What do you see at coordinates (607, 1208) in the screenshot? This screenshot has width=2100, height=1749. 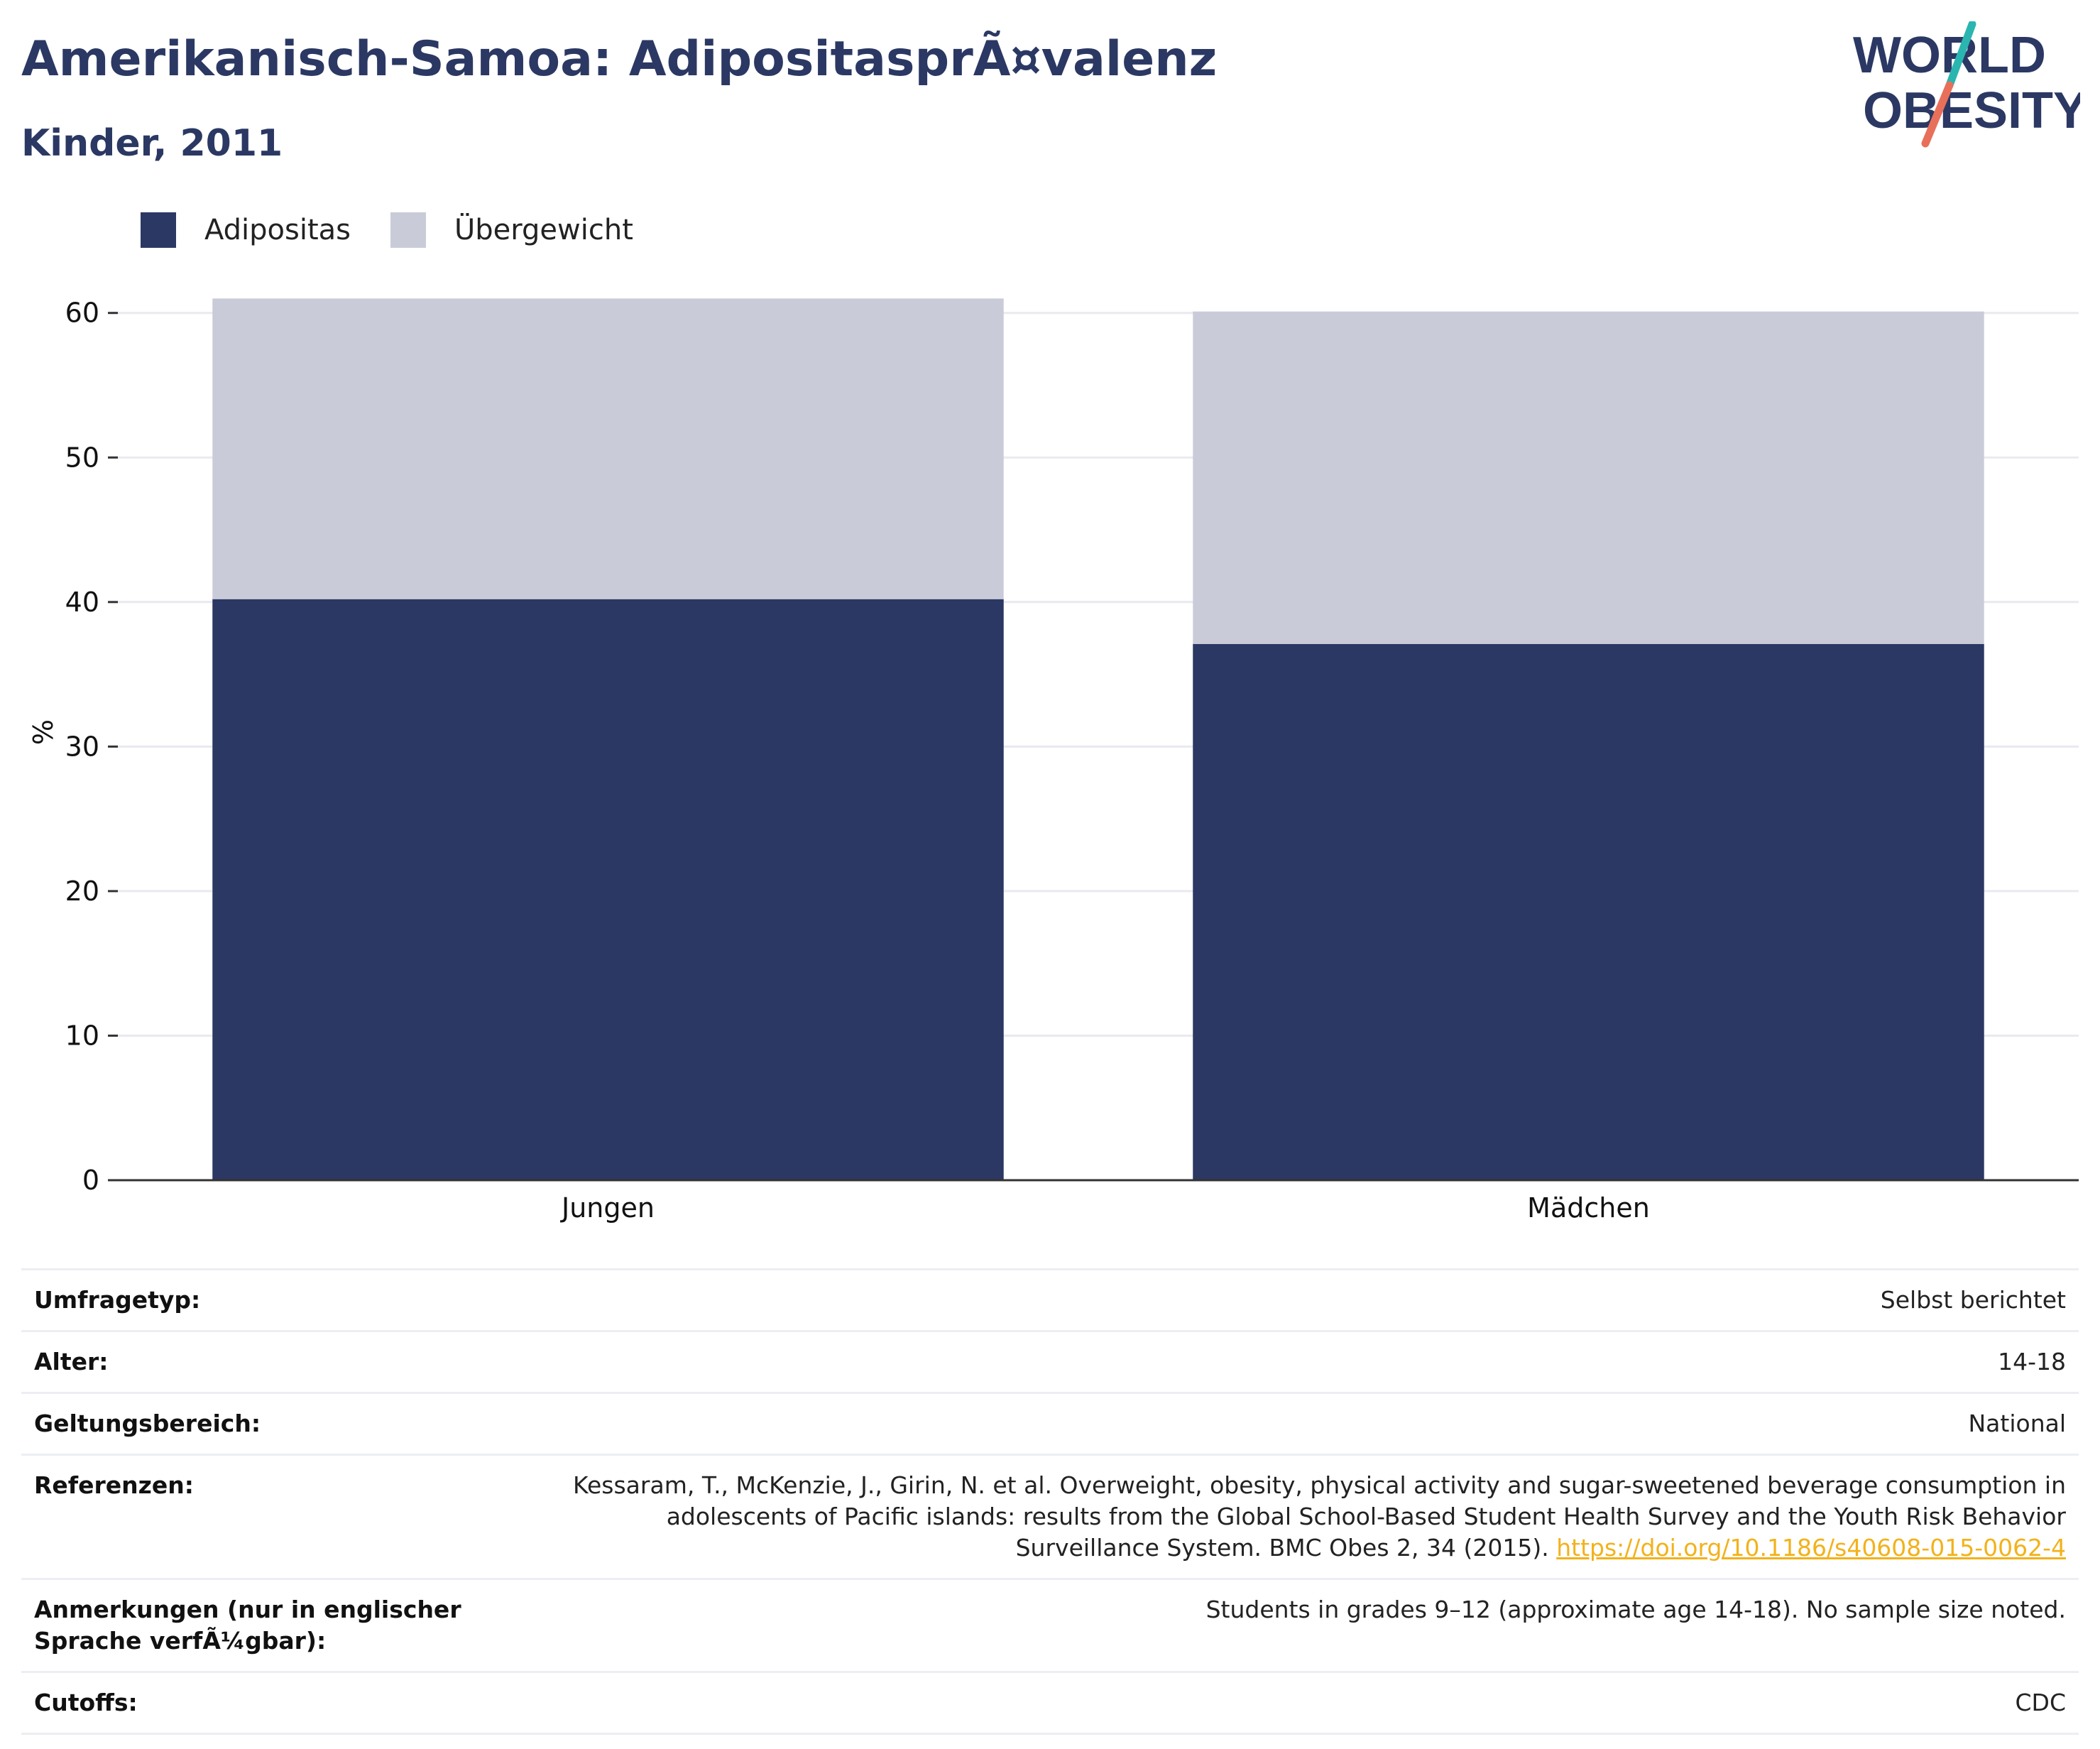 I see `x-tick-label: Jungen` at bounding box center [607, 1208].